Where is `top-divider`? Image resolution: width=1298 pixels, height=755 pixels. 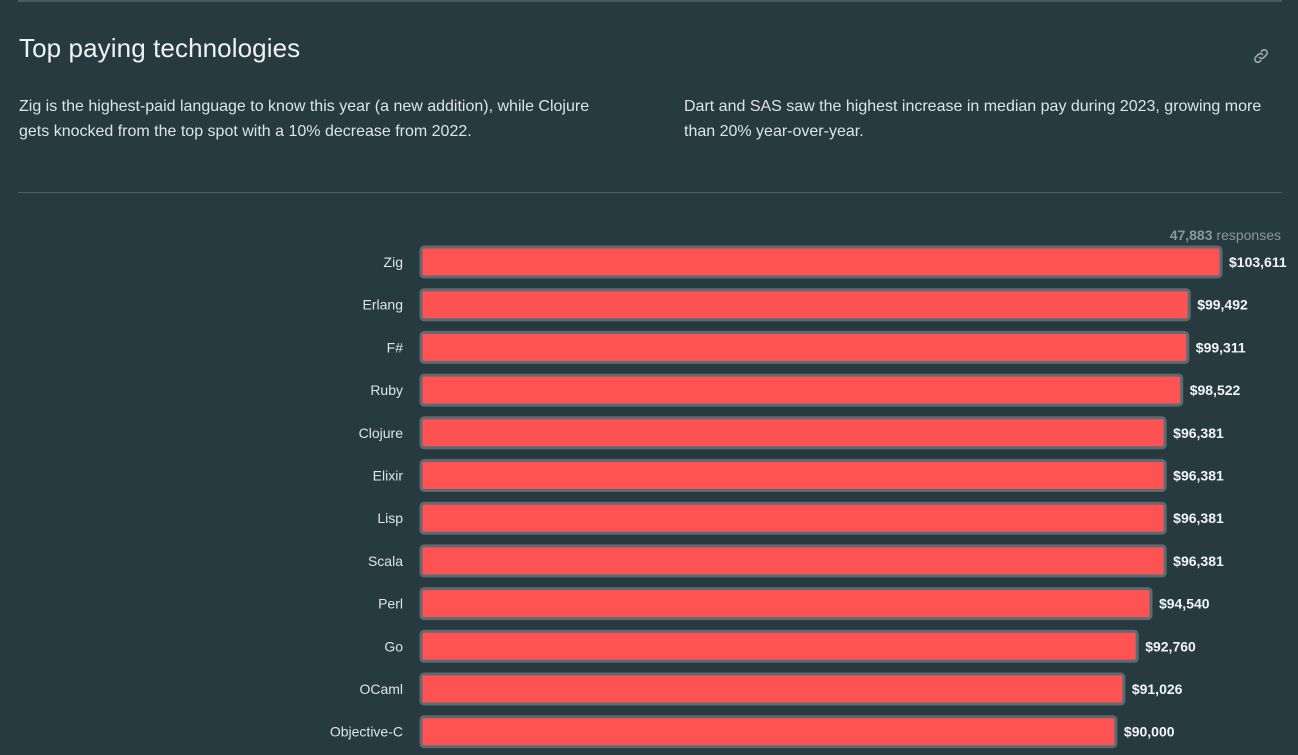 top-divider is located at coordinates (650, 1).